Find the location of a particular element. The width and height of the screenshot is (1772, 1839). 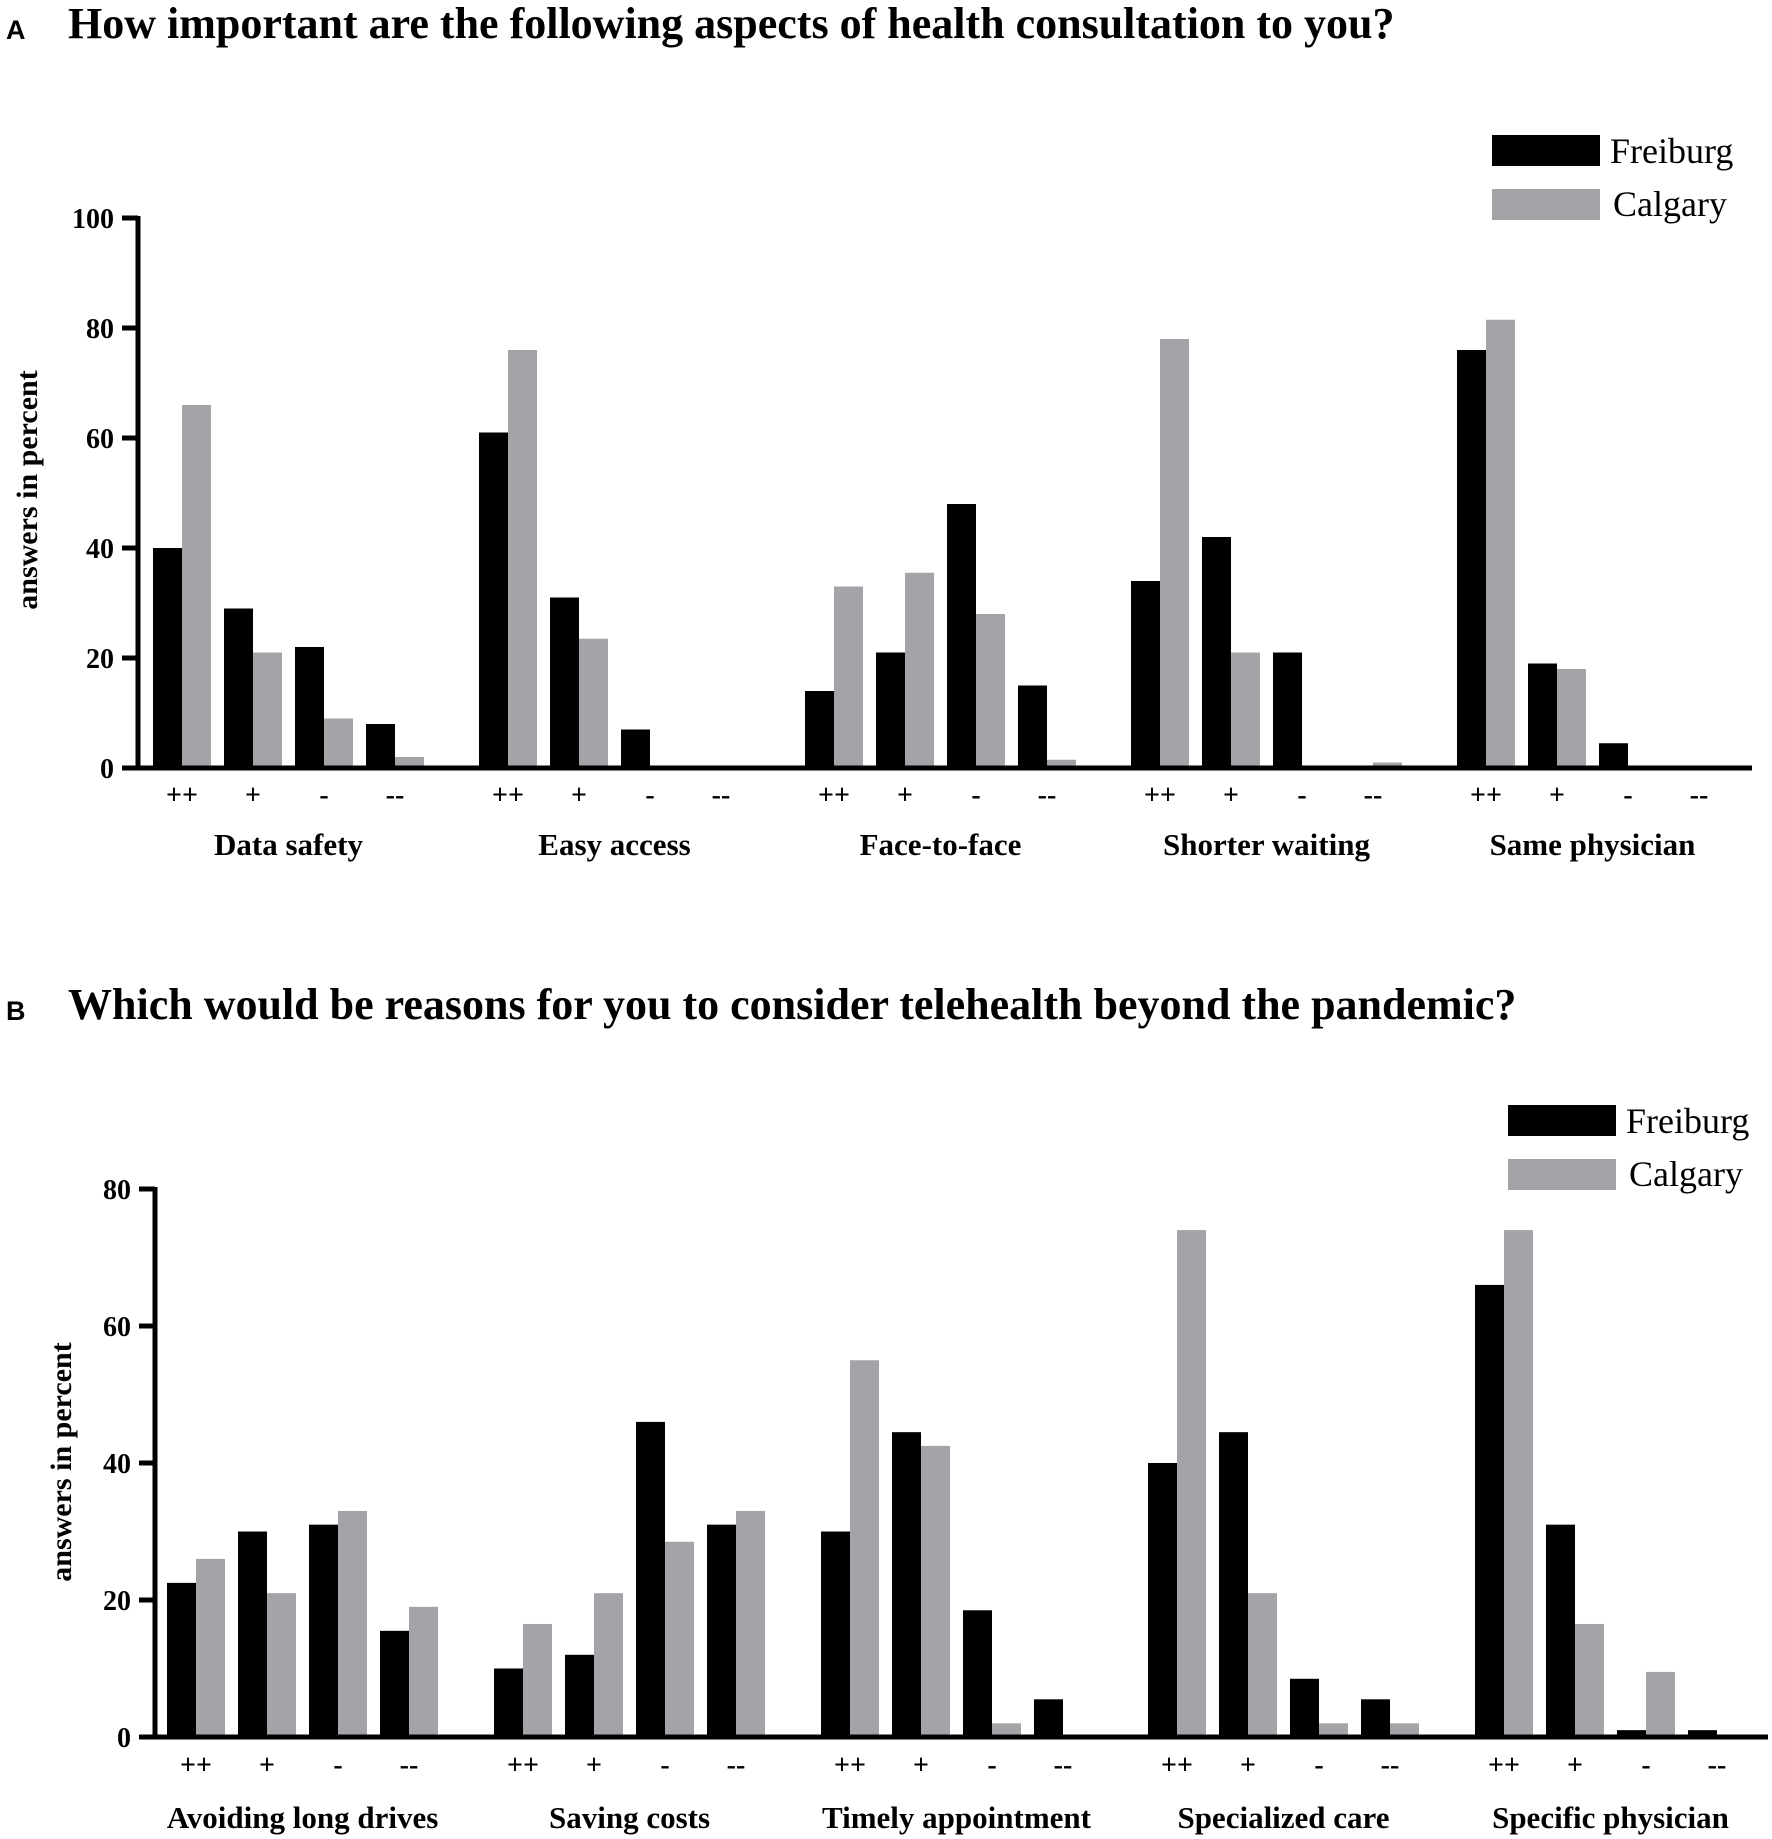

bar-freiburg-specific-physician-minus is located at coordinates (1631, 1733).